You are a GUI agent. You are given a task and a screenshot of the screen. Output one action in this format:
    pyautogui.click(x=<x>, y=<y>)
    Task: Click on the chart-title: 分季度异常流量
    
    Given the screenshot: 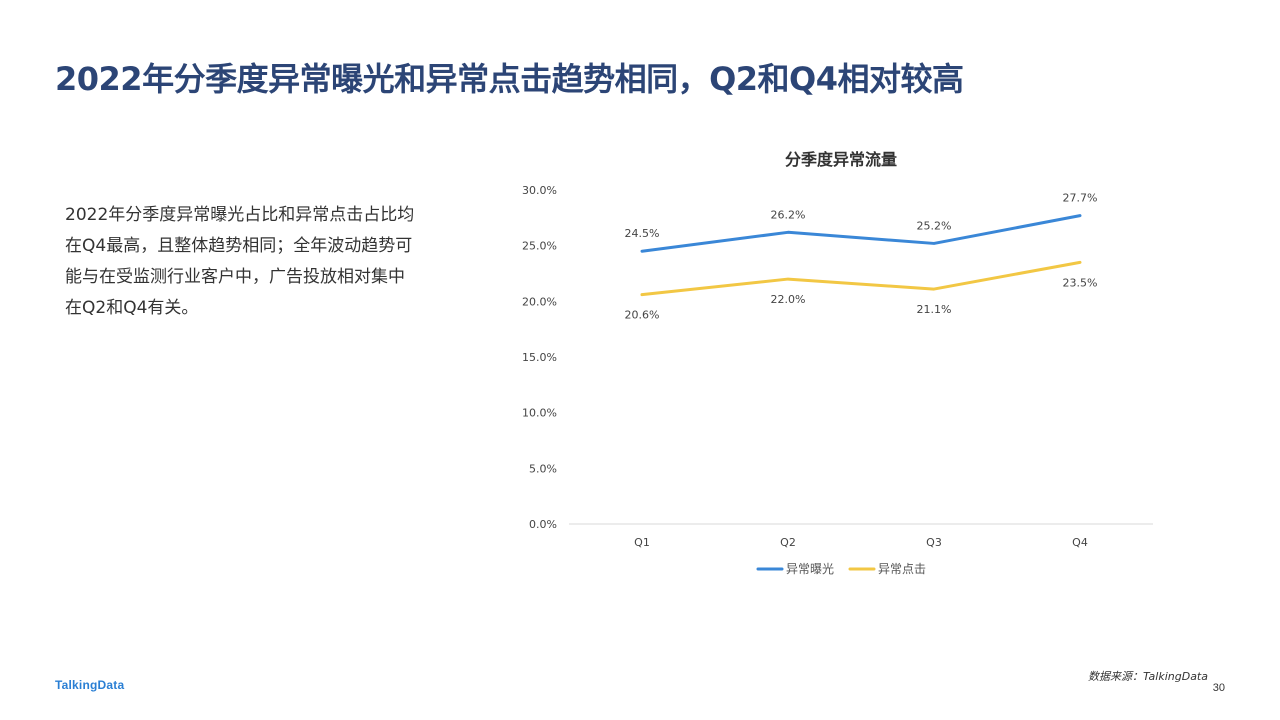 What is the action you would take?
    pyautogui.click(x=841, y=159)
    